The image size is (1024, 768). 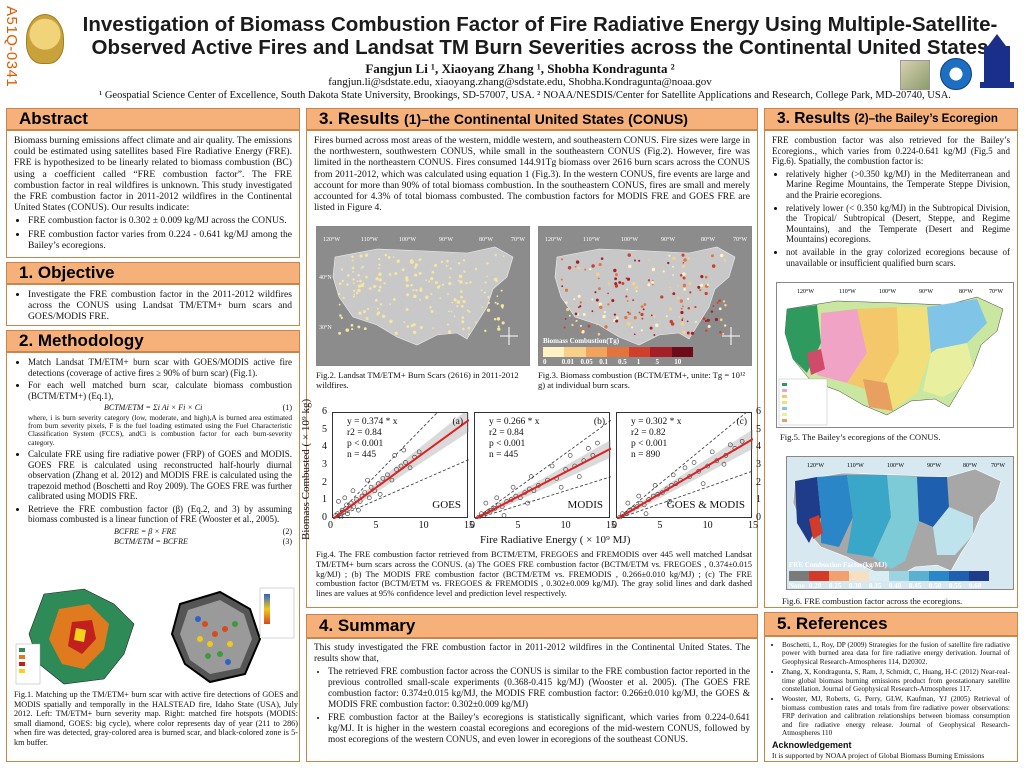 What do you see at coordinates (545, 362) in the screenshot?
I see `fig3-legend-ticks-label: 0` at bounding box center [545, 362].